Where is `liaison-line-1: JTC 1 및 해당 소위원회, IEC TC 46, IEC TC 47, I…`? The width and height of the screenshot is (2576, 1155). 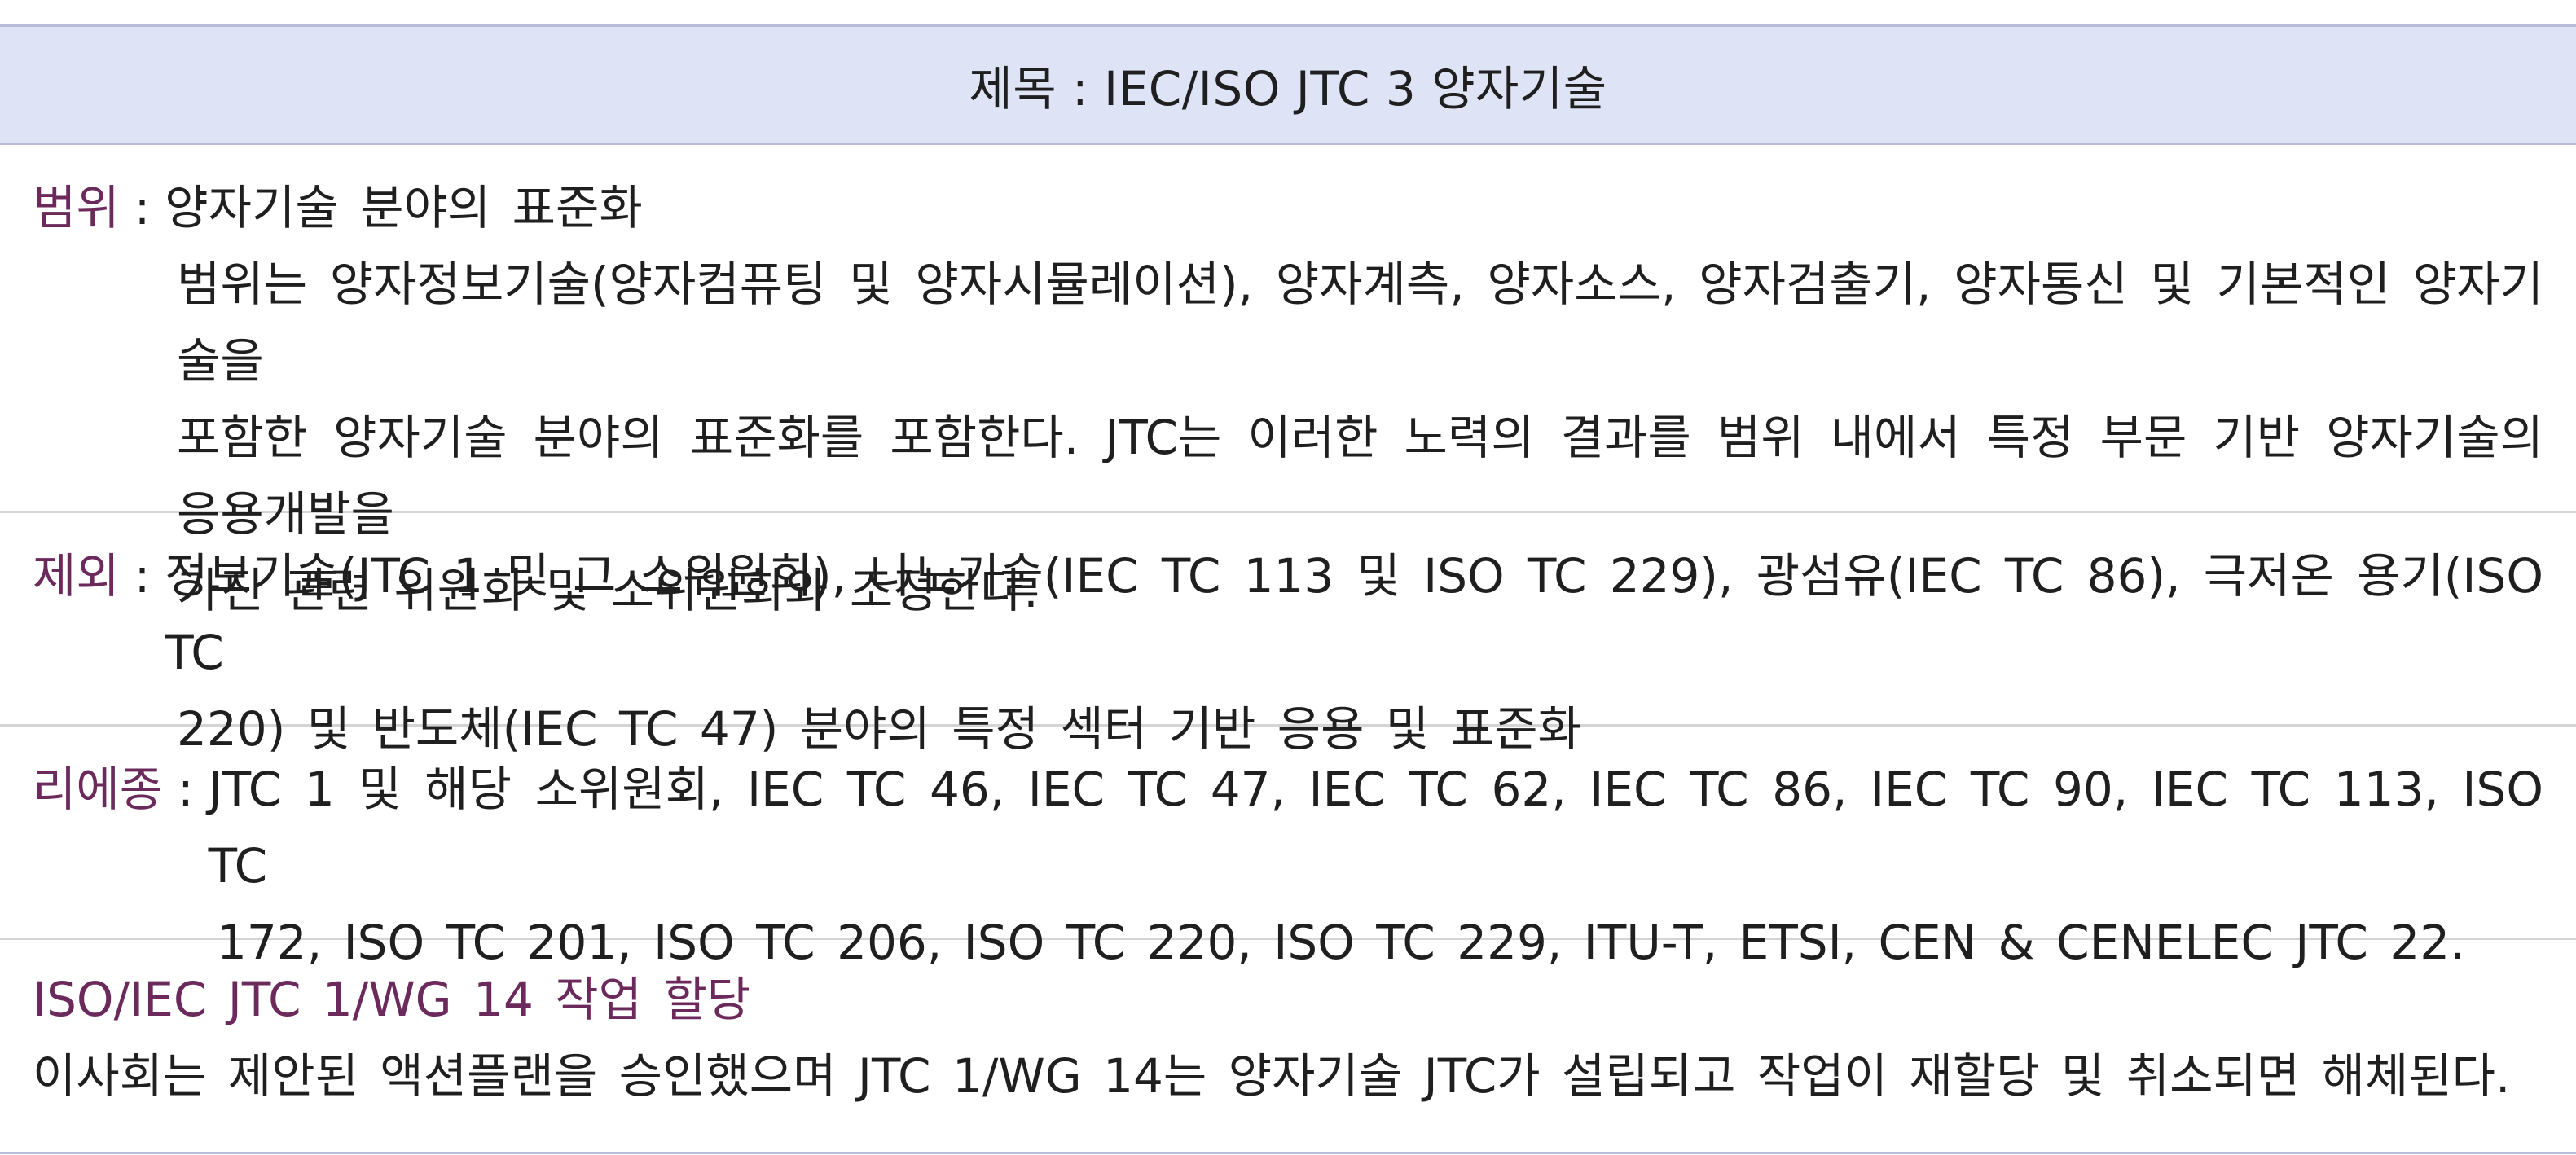 liaison-line-1: JTC 1 및 해당 소위원회, IEC TC 46, IEC TC 47, I… is located at coordinates (1375, 828).